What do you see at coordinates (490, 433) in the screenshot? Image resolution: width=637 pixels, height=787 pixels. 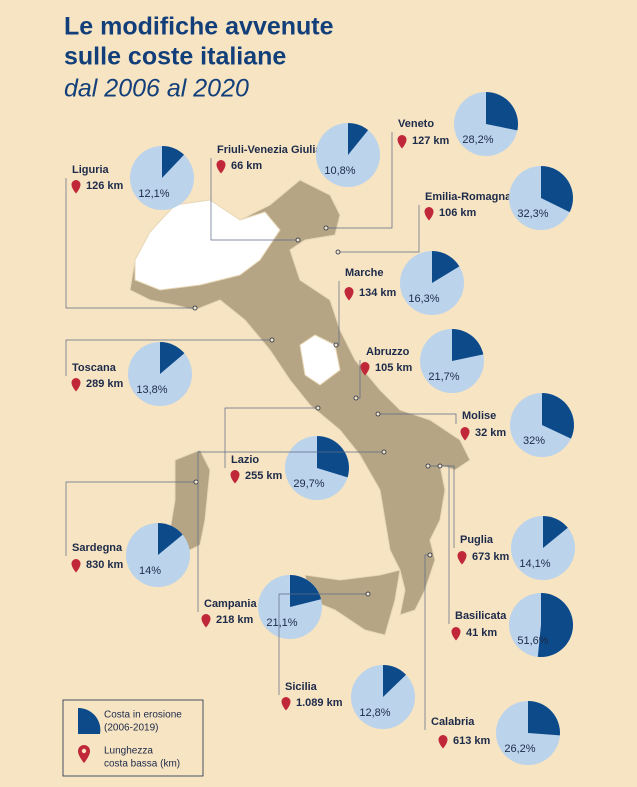 I see `coast-length: 32 km` at bounding box center [490, 433].